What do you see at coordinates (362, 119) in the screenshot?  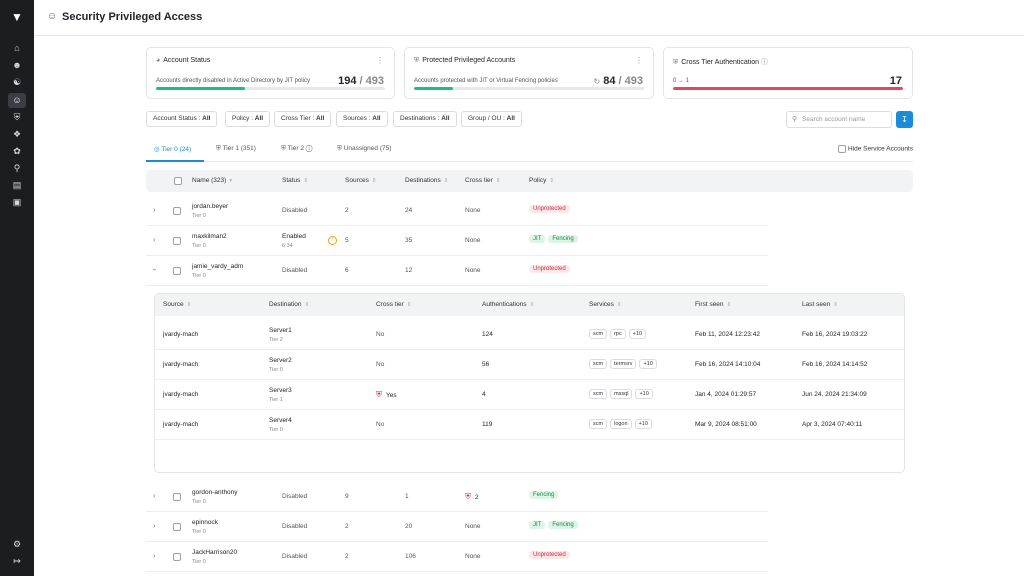 I see `filter-sources: Sources : All` at bounding box center [362, 119].